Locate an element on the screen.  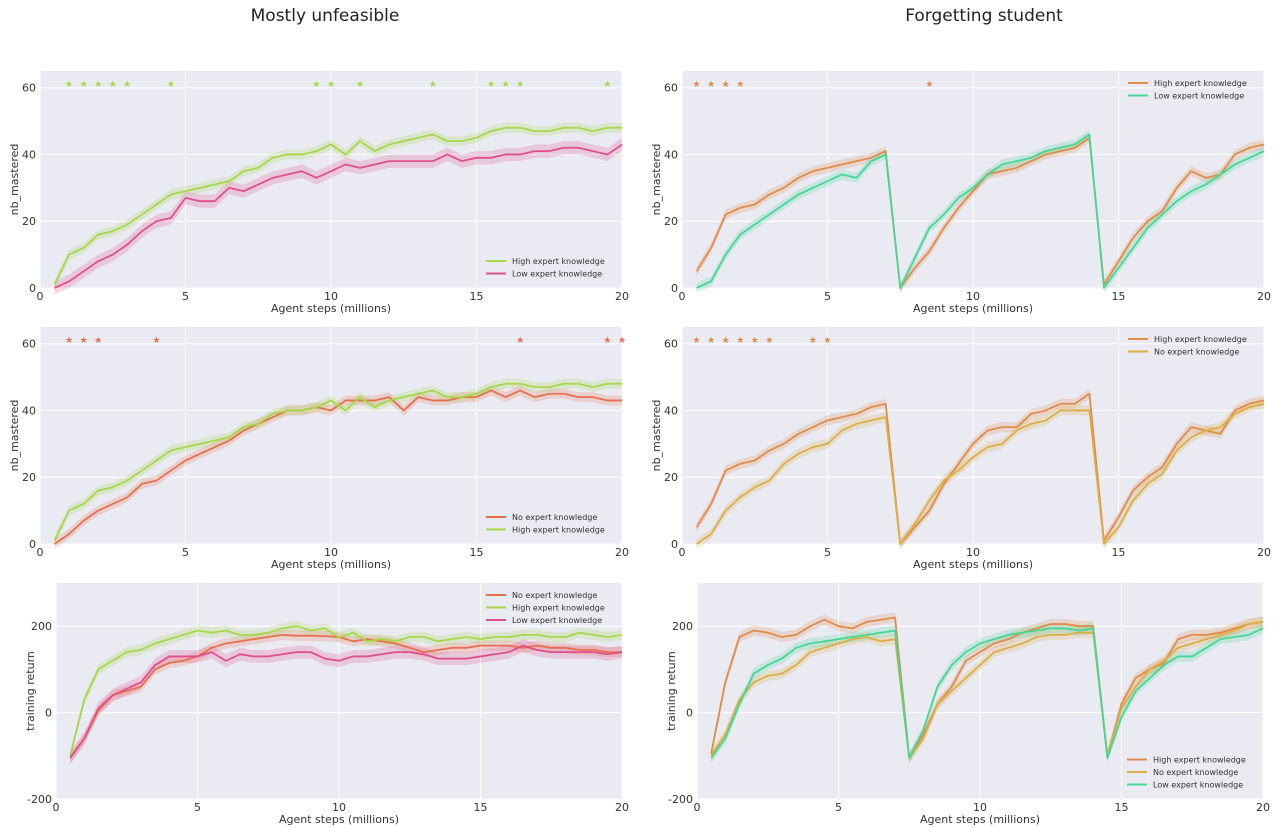
column-title-left: Mostly unfeasible is located at coordinates (325, 16).